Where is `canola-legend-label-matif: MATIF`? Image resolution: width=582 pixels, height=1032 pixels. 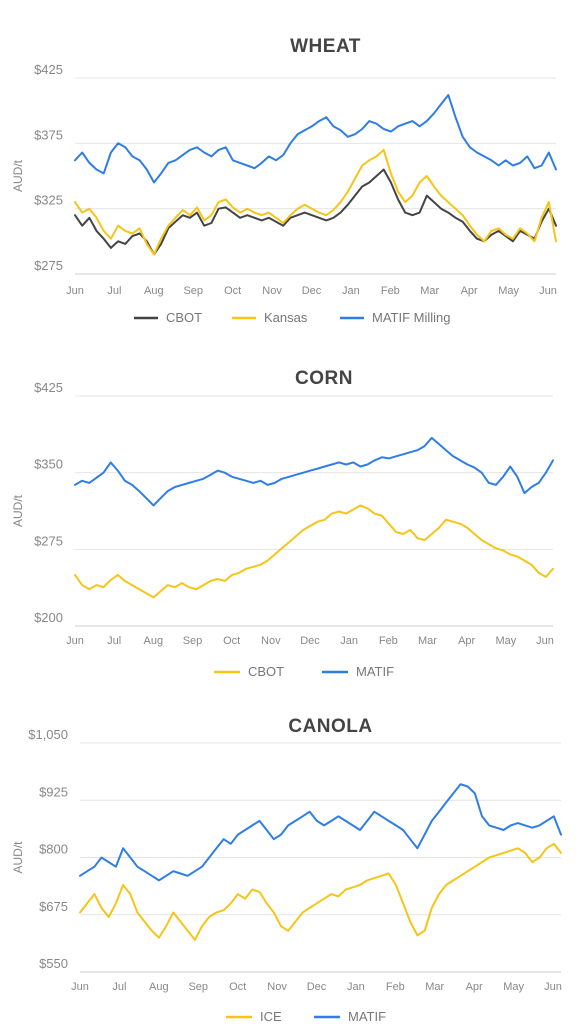 canola-legend-label-matif: MATIF is located at coordinates (367, 1016).